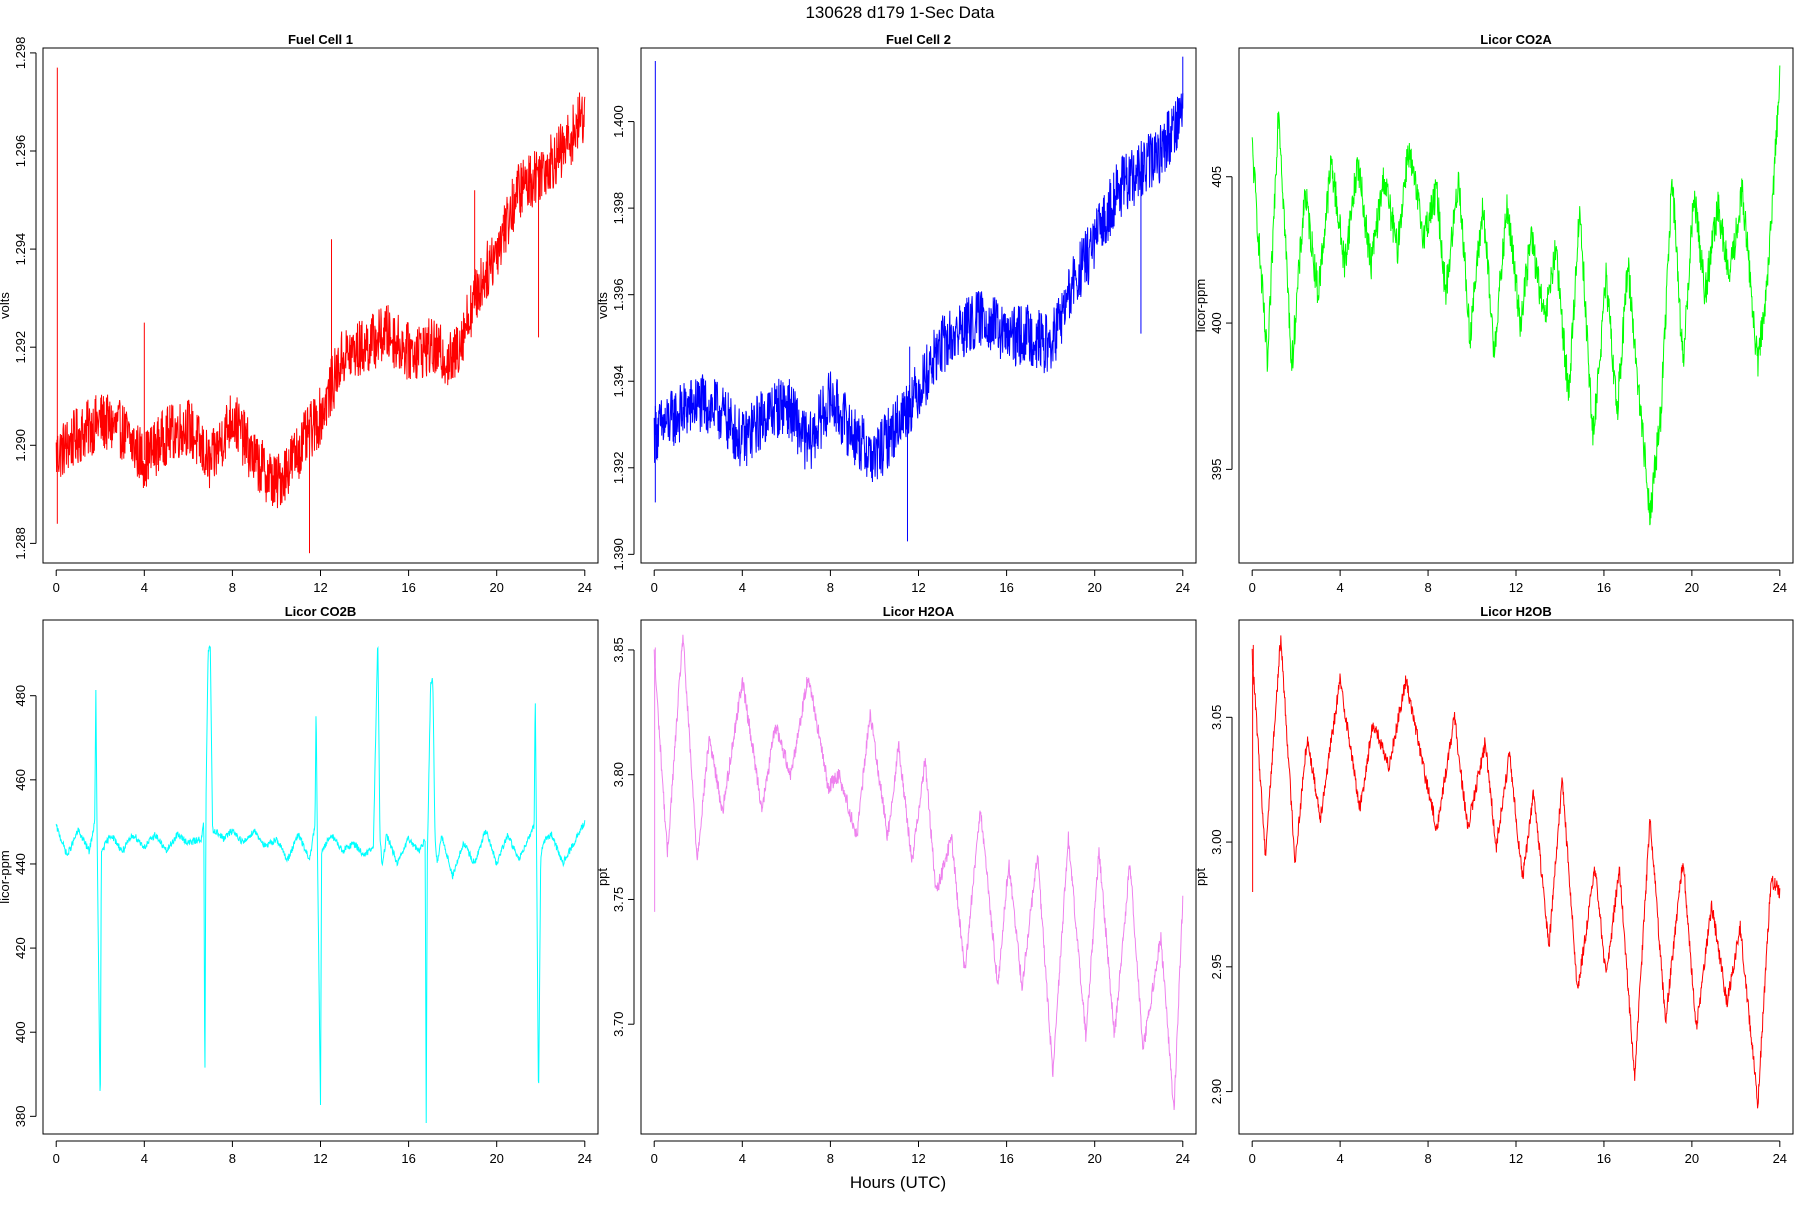 The width and height of the screenshot is (1800, 1205). I want to click on y-tick-label: 1.390, so click(618, 554).